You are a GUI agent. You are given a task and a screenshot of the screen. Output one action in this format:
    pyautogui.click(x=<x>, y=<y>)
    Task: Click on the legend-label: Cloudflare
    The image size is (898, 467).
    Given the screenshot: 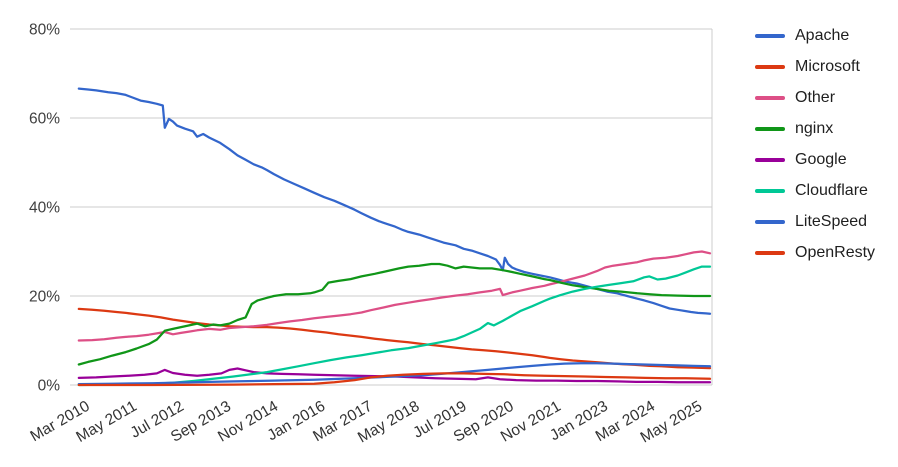 What is the action you would take?
    pyautogui.click(x=831, y=190)
    